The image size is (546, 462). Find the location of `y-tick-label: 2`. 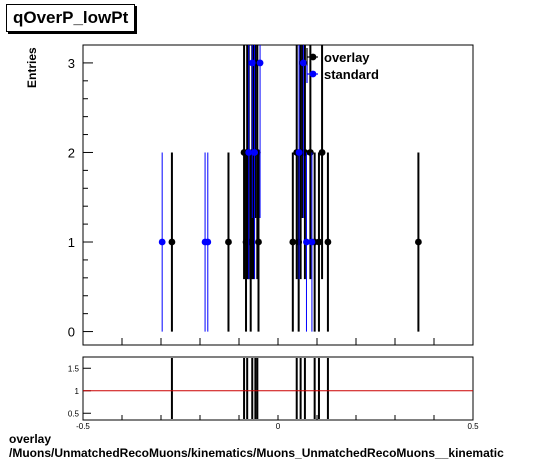

y-tick-label: 2 is located at coordinates (71, 152).